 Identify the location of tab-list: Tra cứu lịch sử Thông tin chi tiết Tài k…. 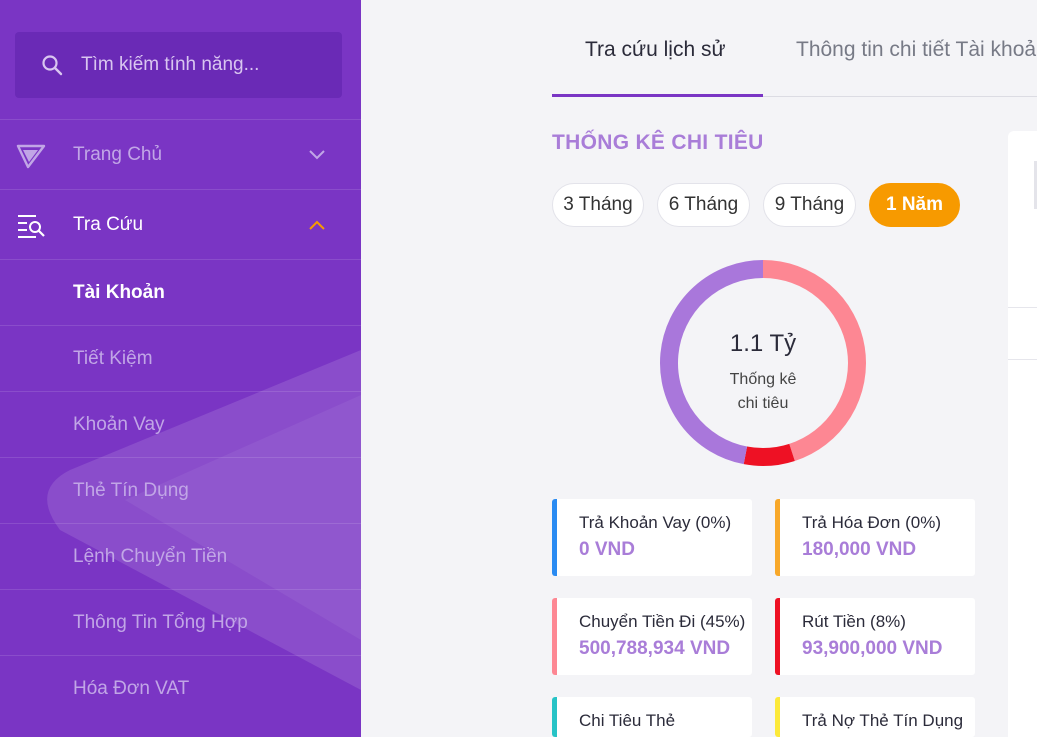
(794, 48).